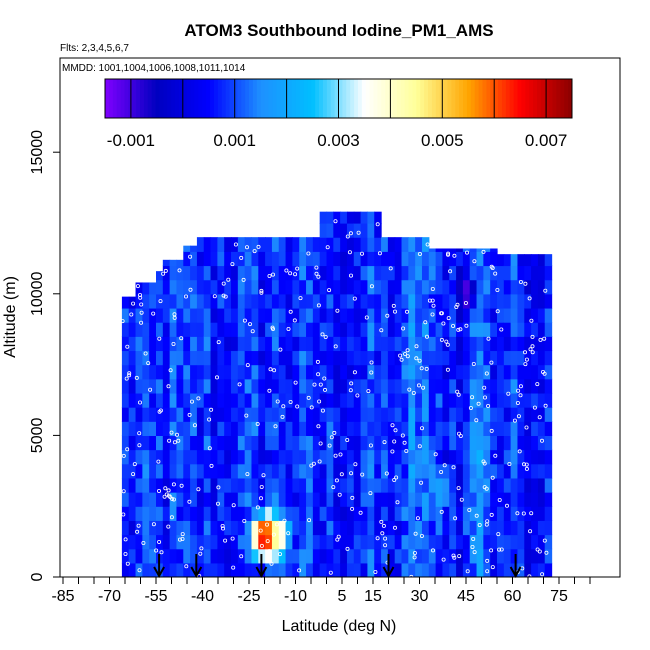 The width and height of the screenshot is (650, 650). I want to click on profile-arrow, so click(388, 566).